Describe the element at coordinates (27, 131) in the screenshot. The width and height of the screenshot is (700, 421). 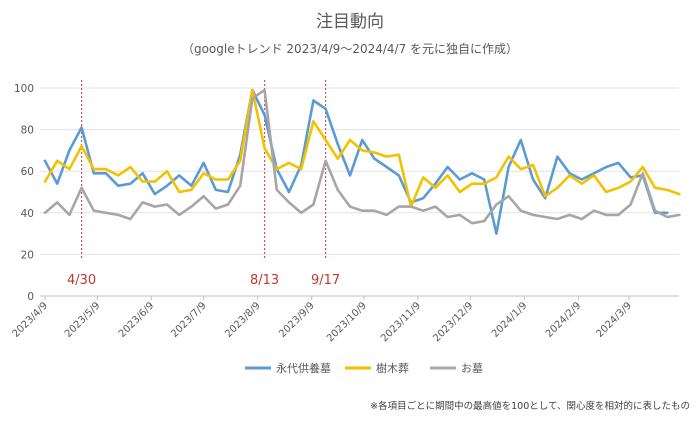
I see `y-tick-label: 80` at that location.